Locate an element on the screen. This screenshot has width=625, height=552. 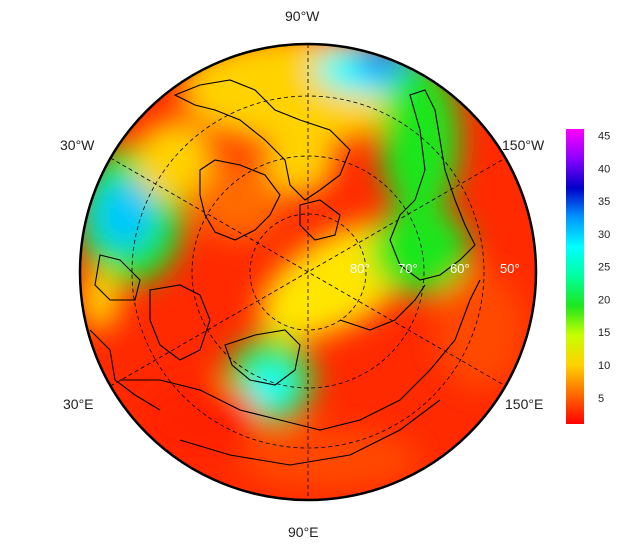
lat-label-50: 50° is located at coordinates (510, 268).